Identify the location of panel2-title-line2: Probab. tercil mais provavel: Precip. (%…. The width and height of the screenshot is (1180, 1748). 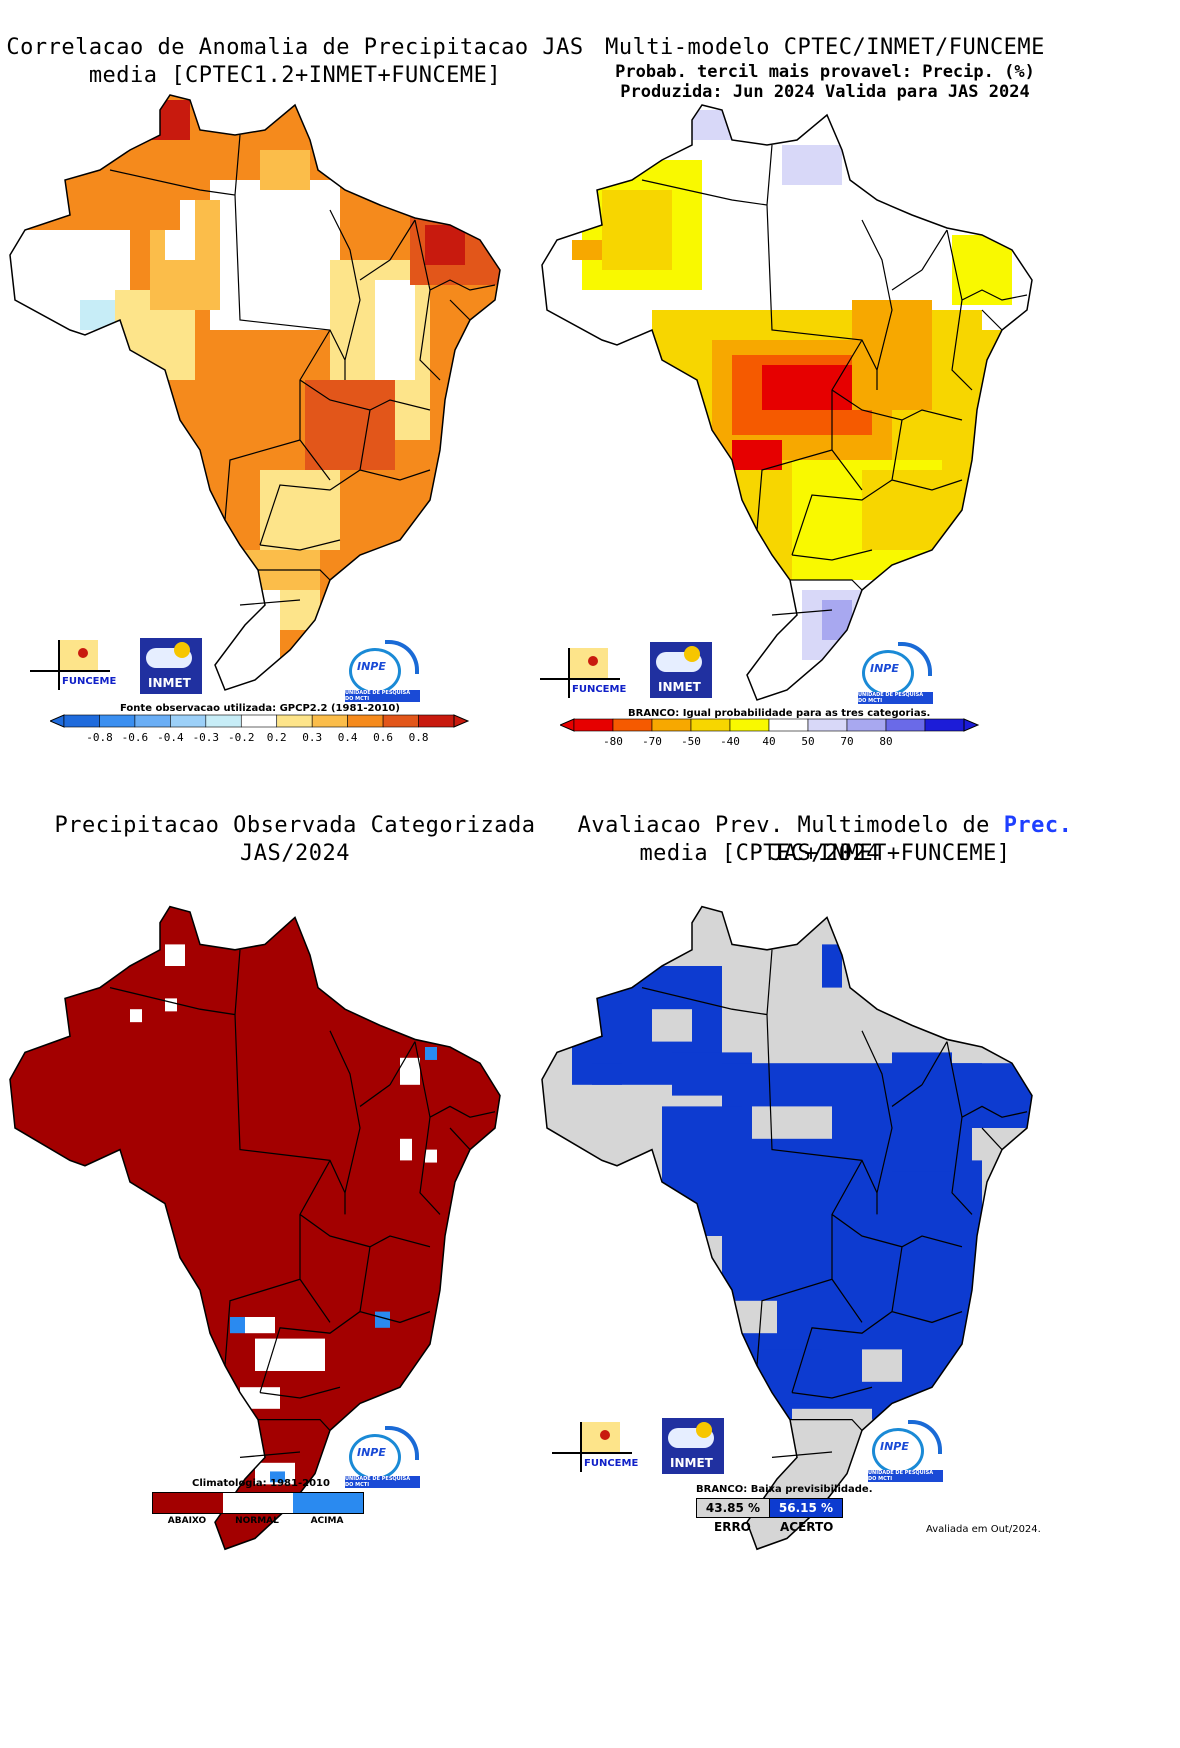
(825, 72).